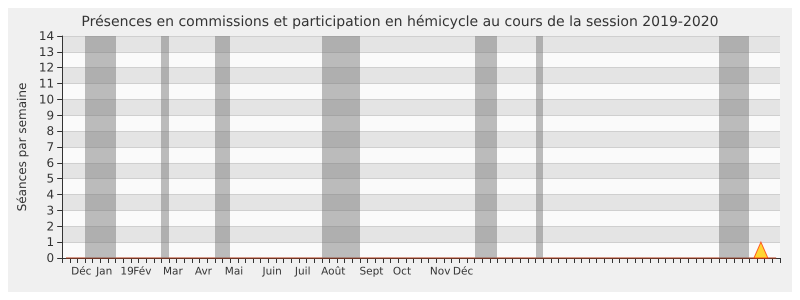  What do you see at coordinates (203, 272) in the screenshot?
I see `x-tick-label: Avr` at bounding box center [203, 272].